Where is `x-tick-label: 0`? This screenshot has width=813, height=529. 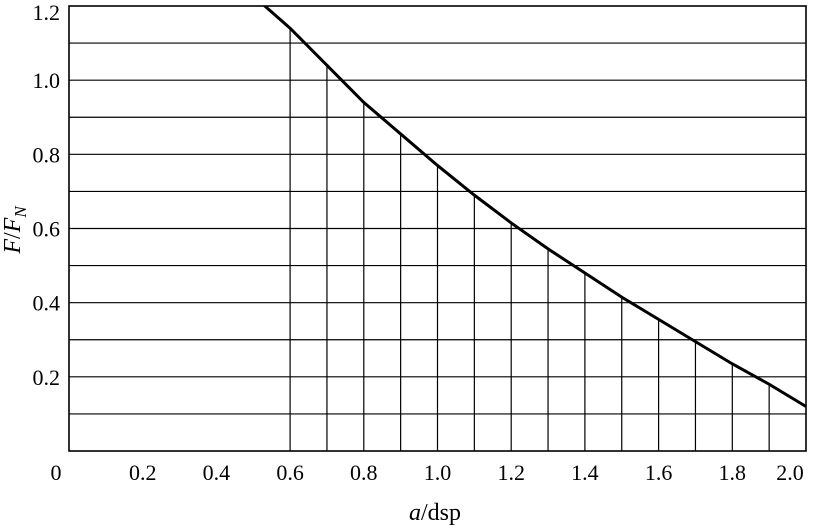
x-tick-label: 0 is located at coordinates (56, 472).